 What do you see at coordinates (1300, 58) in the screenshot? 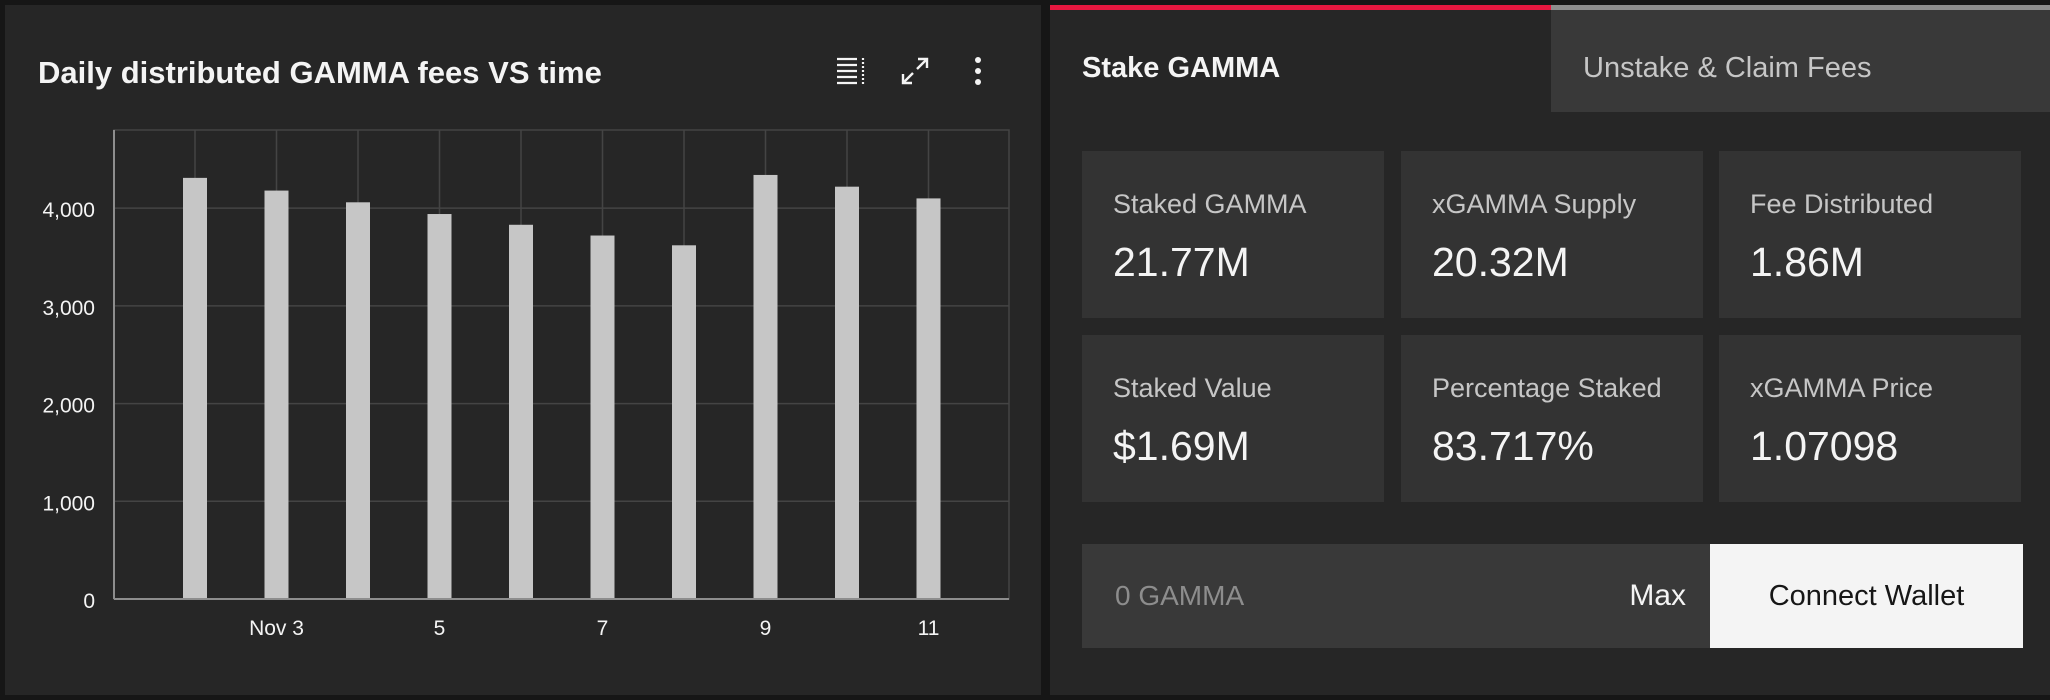
I see `tab-stake-gamma: Stake GAMMA` at bounding box center [1300, 58].